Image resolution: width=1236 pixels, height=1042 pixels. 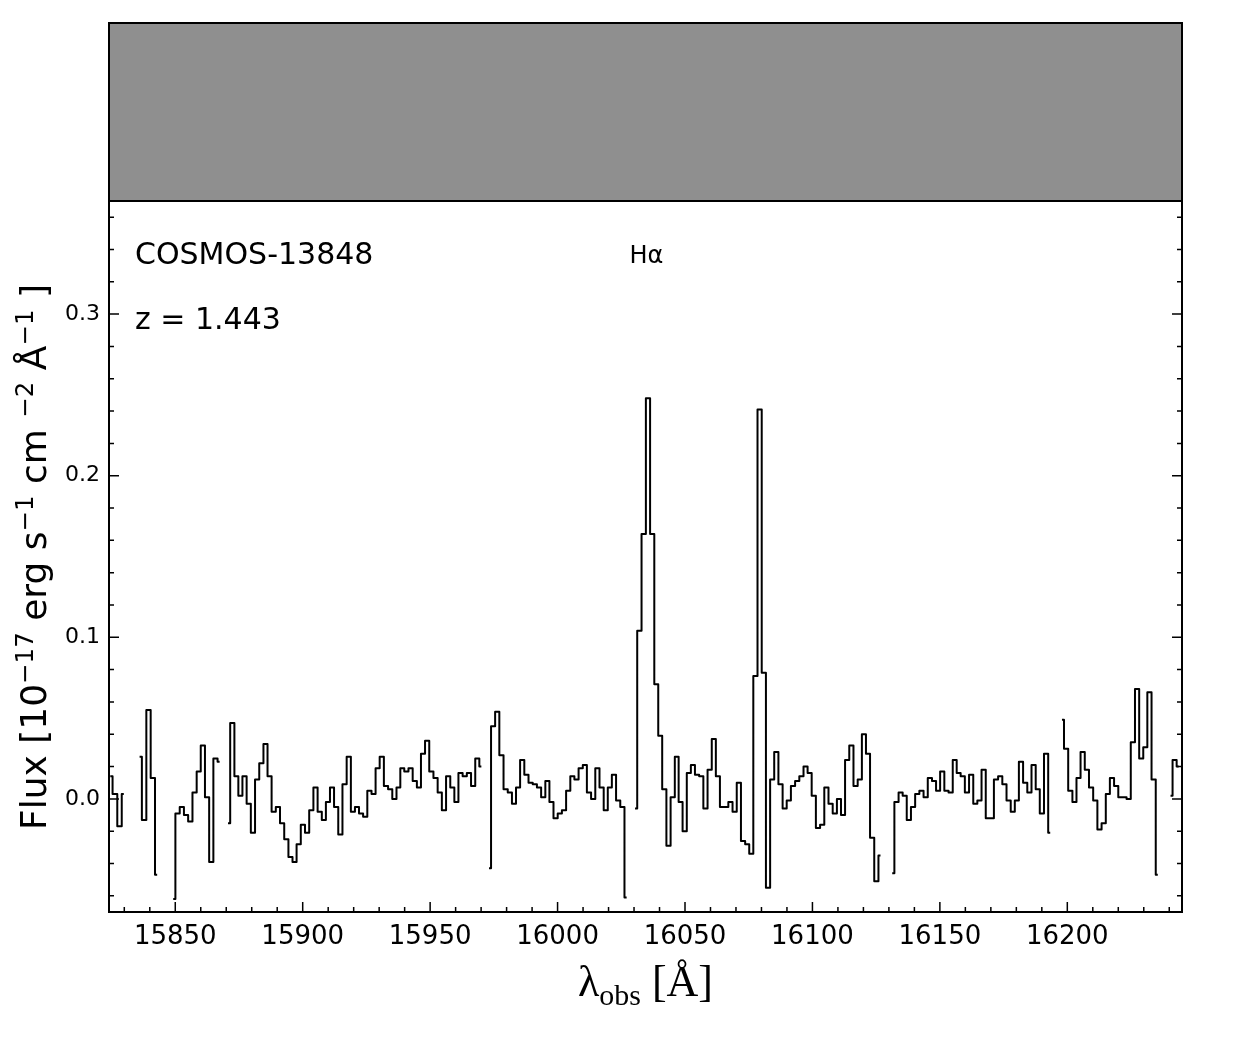 I want to click on y-tick-label: 0.2, so click(x=82, y=474).